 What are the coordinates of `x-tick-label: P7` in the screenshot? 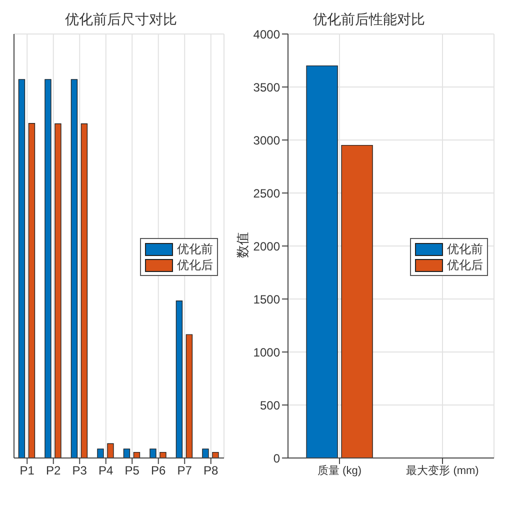 It's located at (184, 471).